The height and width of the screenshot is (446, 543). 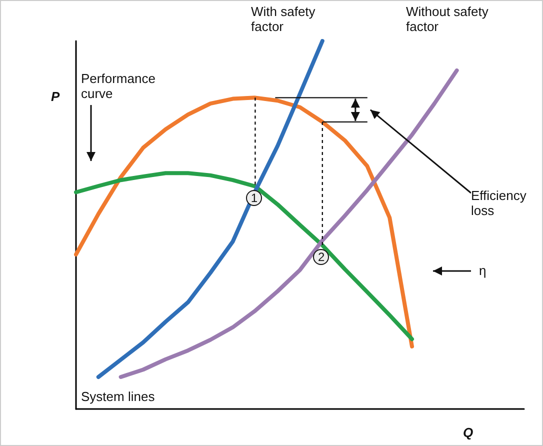 What do you see at coordinates (131, 396) in the screenshot?
I see `annotation: System lines` at bounding box center [131, 396].